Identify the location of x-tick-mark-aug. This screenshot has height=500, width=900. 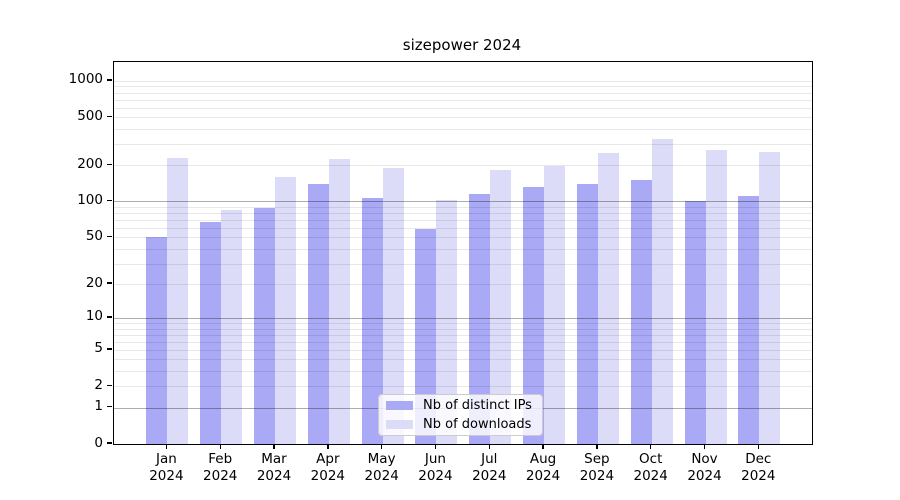
(543, 447).